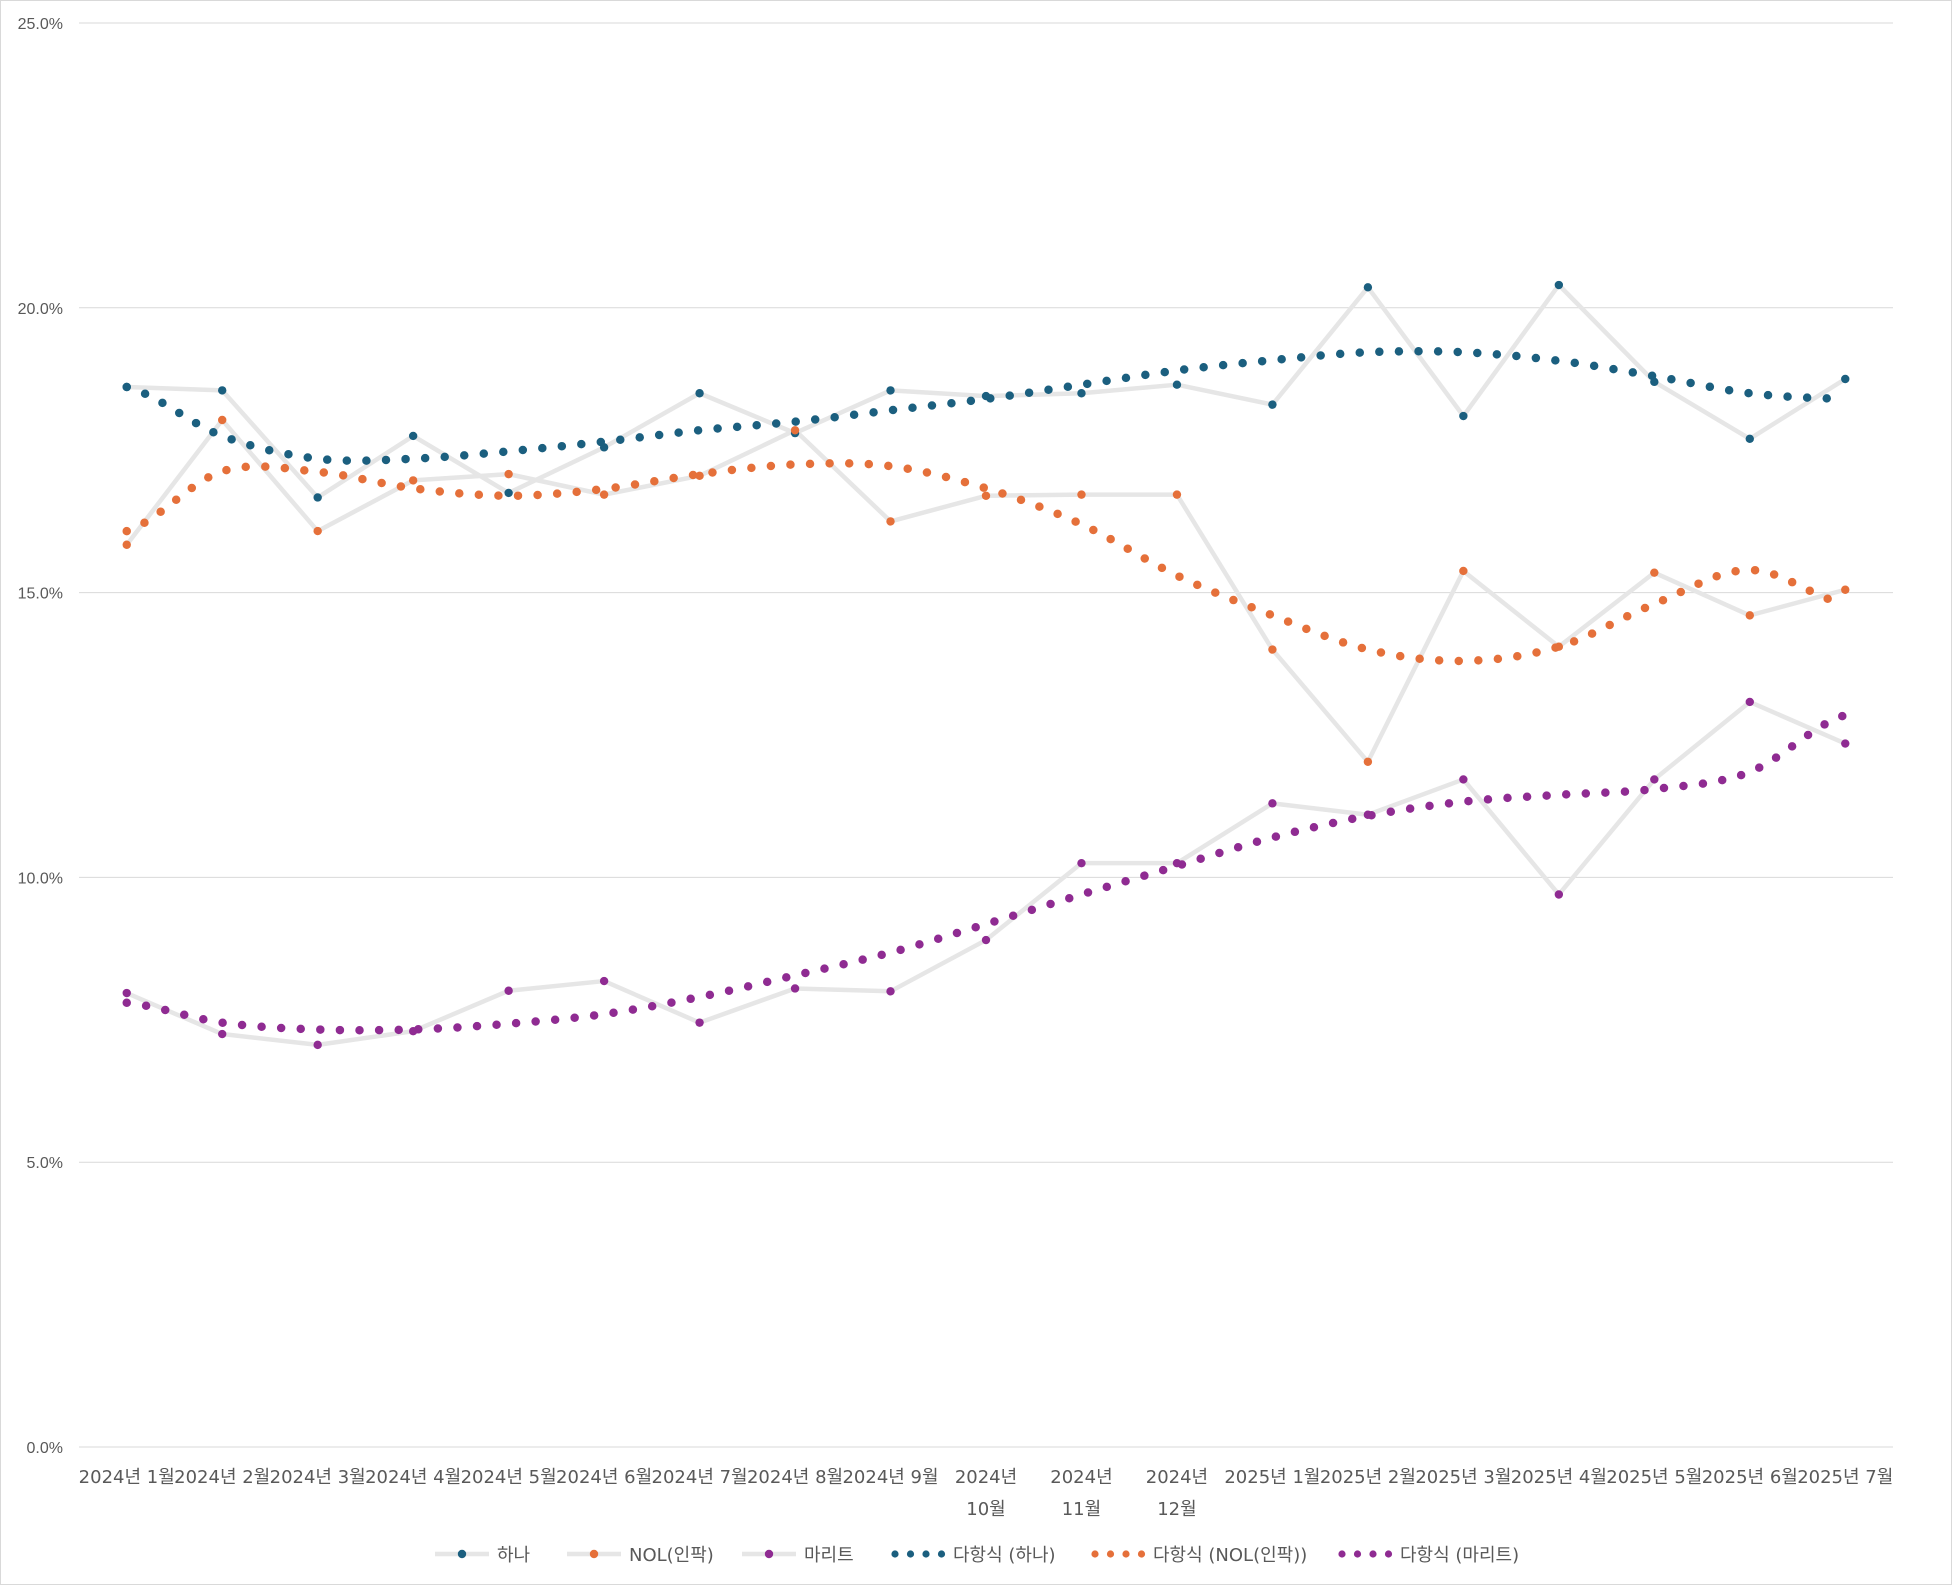  I want to click on x-tick-label: 2024년 3월, so click(318, 1477).